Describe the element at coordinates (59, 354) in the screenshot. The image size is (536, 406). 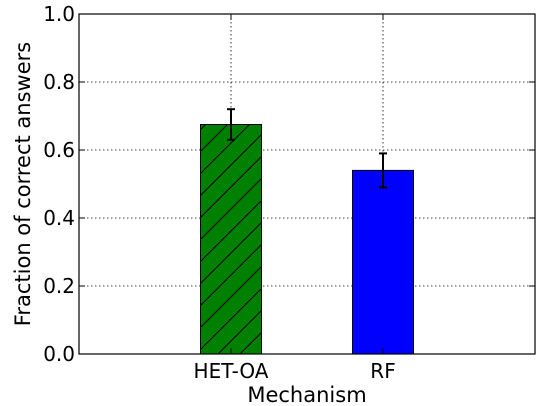
I see `y-tick-label: 0.0` at that location.